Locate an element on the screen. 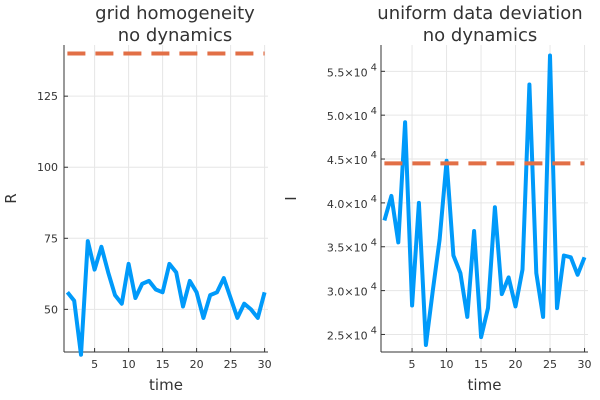 This screenshot has width=600, height=400. y-tick-label: 50 is located at coordinates (51, 309).